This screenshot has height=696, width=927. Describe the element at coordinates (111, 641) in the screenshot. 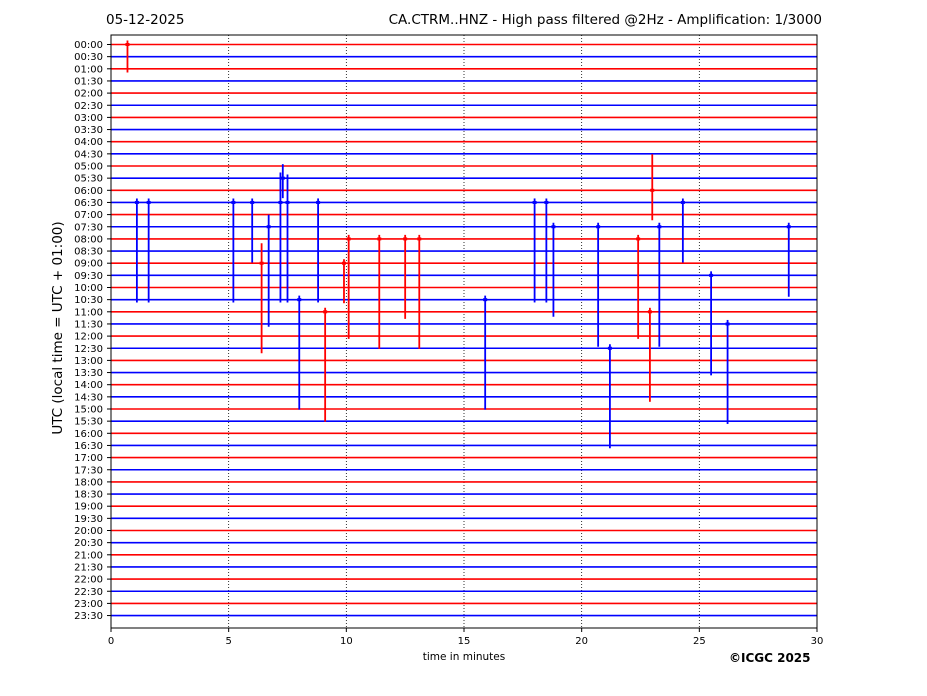

I see `x-tick-label: 0` at that location.